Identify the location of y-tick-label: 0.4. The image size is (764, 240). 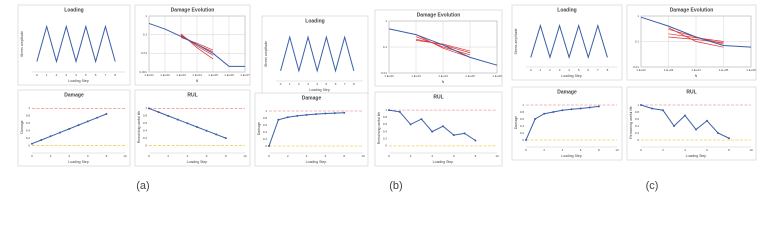
(637, 126).